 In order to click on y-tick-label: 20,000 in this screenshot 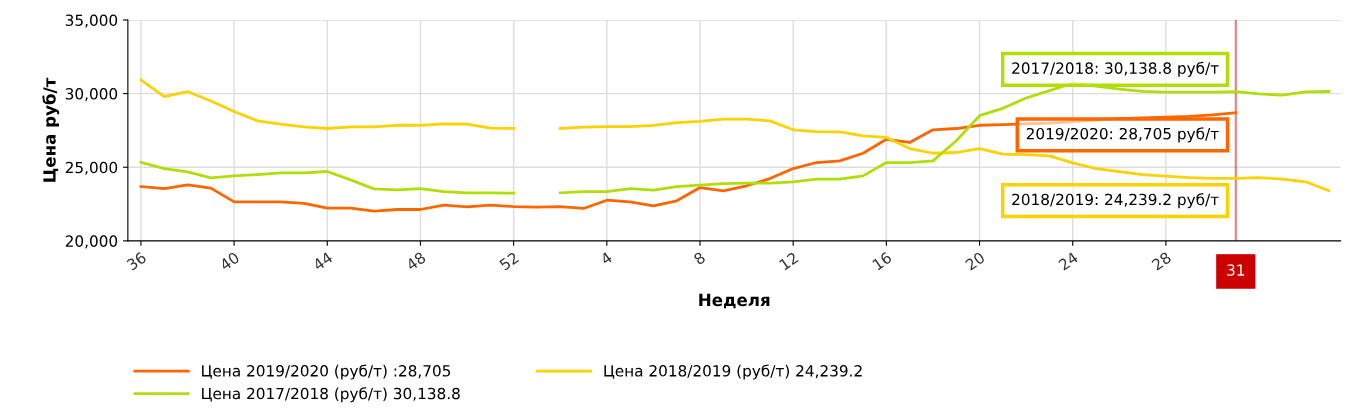, I will do `click(91, 242)`.